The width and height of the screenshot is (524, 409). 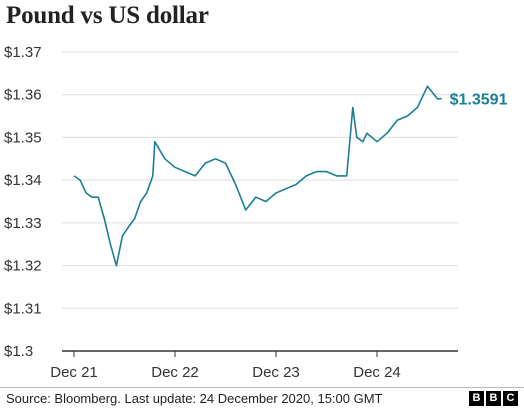 I want to click on bbc-logo-letter: C, so click(x=510, y=398).